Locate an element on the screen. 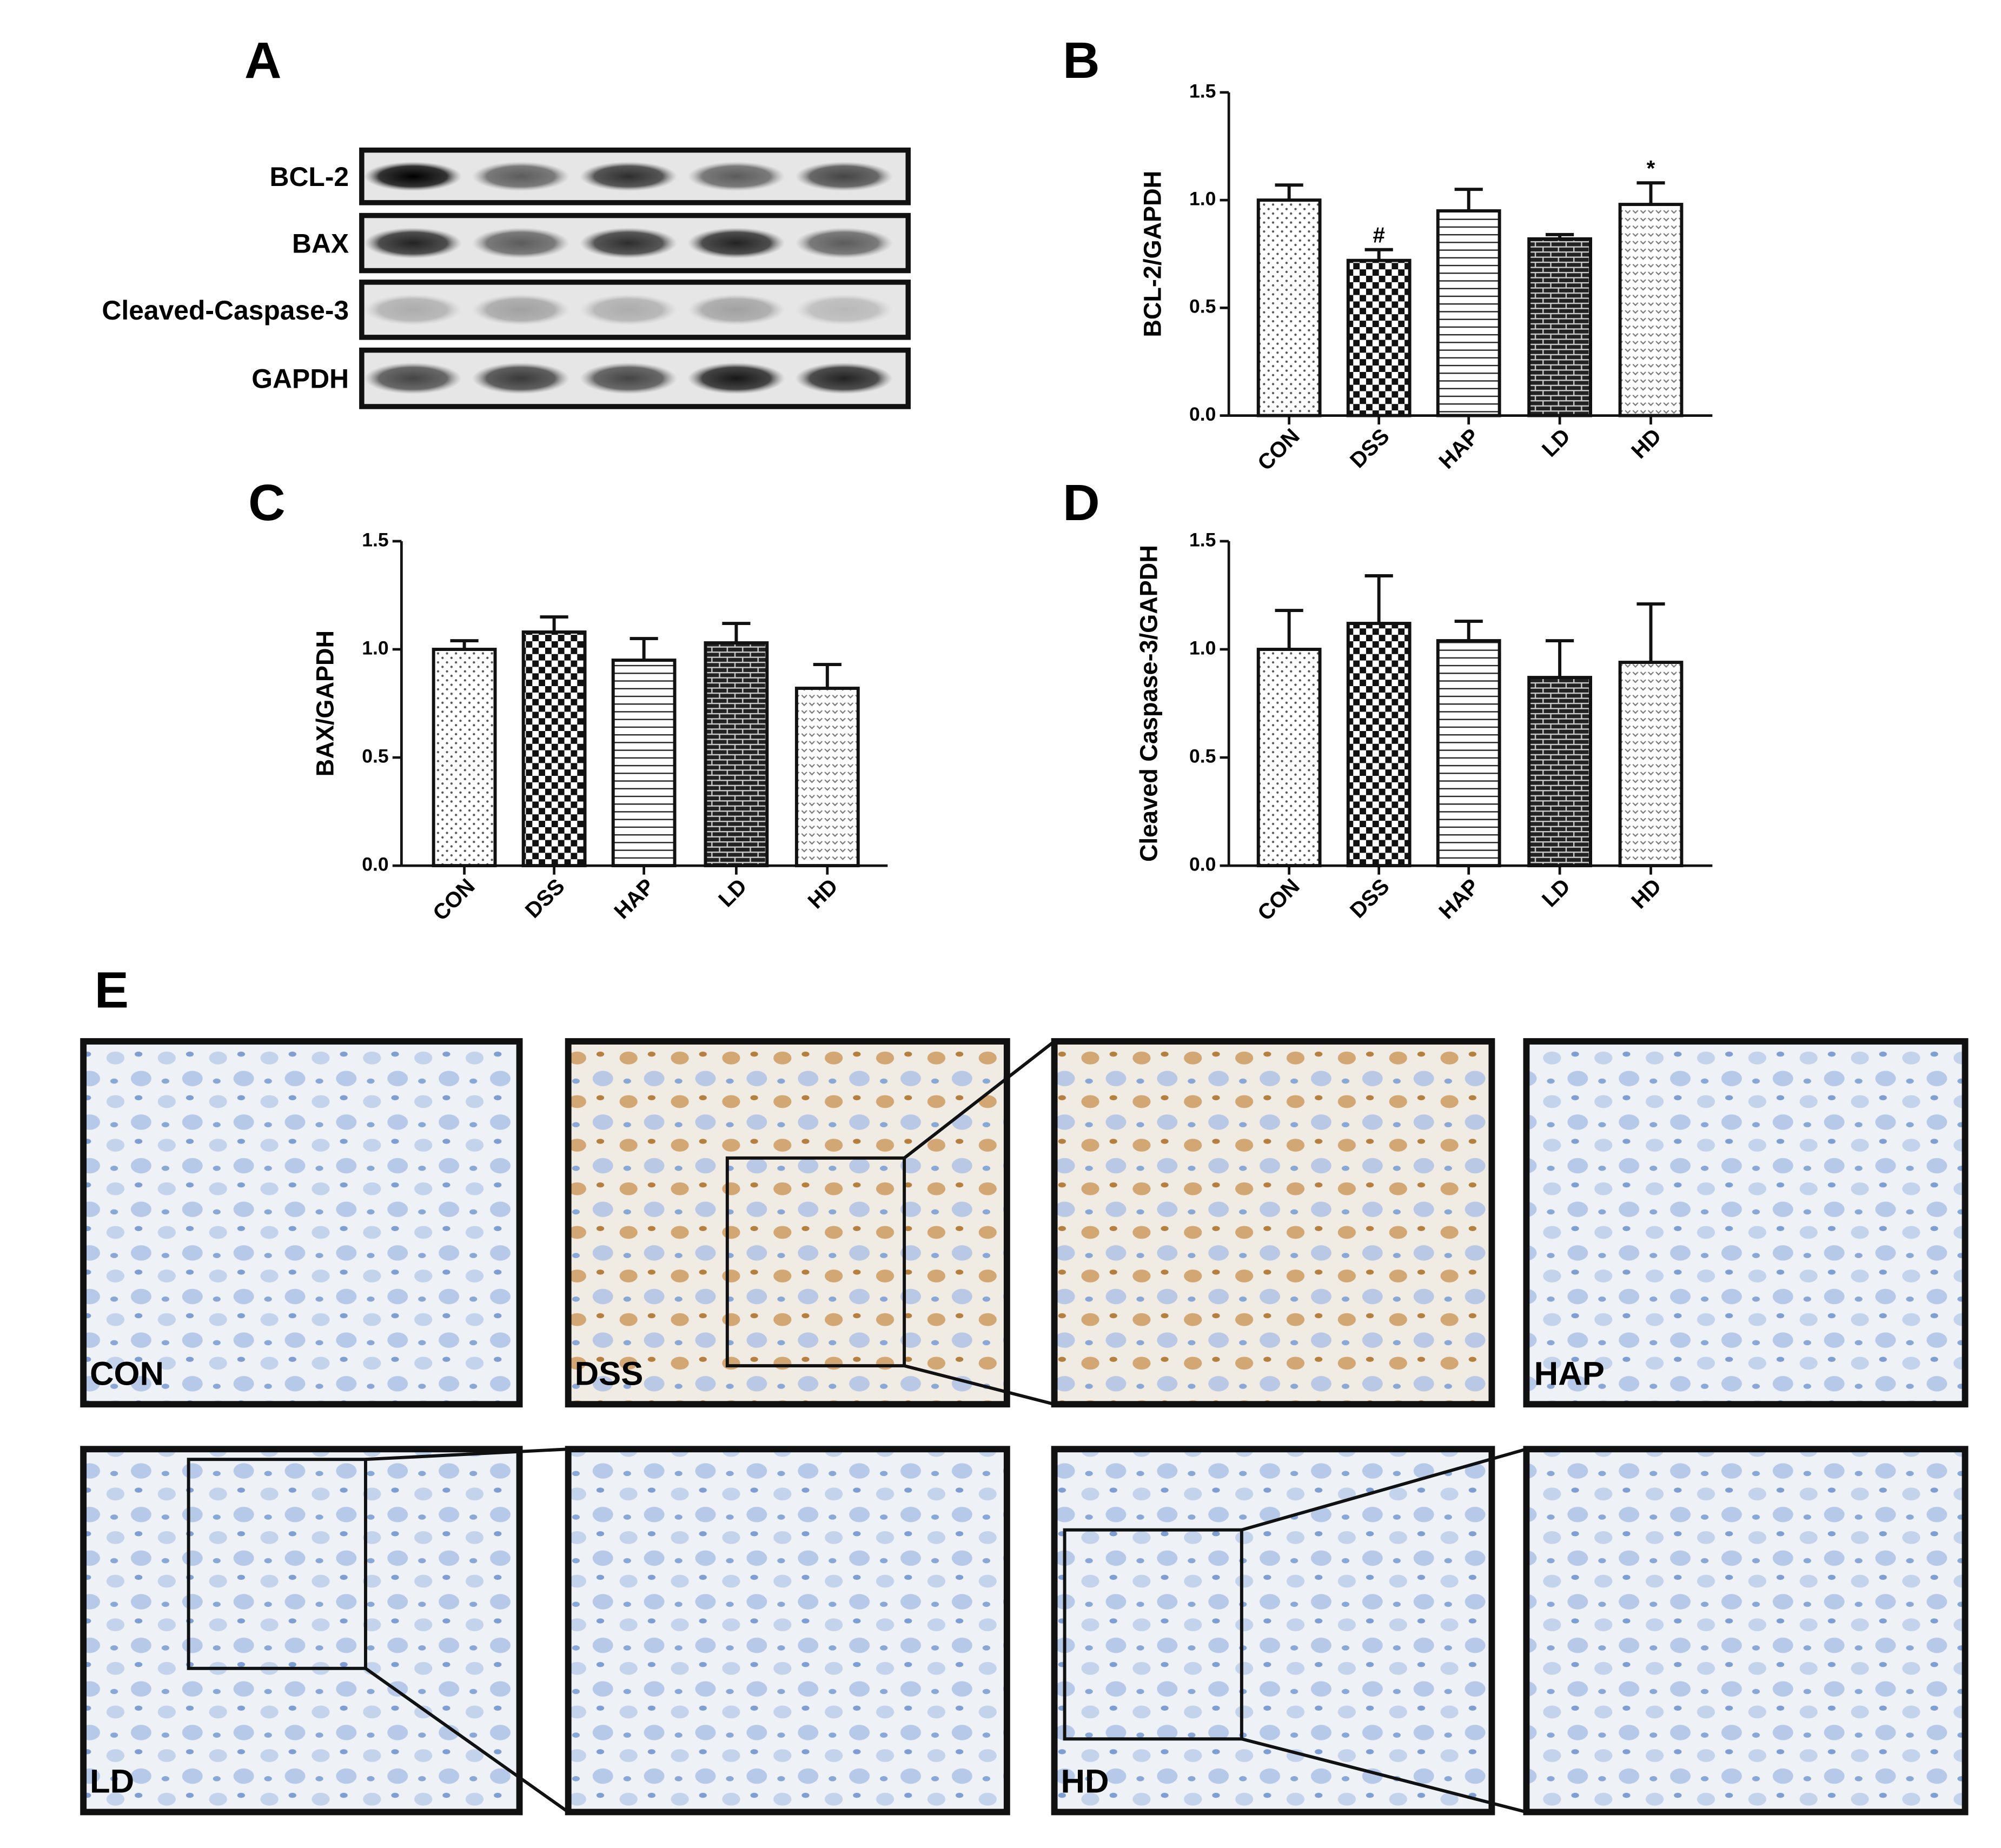 The image size is (2001, 1848). blot-label: BAX is located at coordinates (321, 243).